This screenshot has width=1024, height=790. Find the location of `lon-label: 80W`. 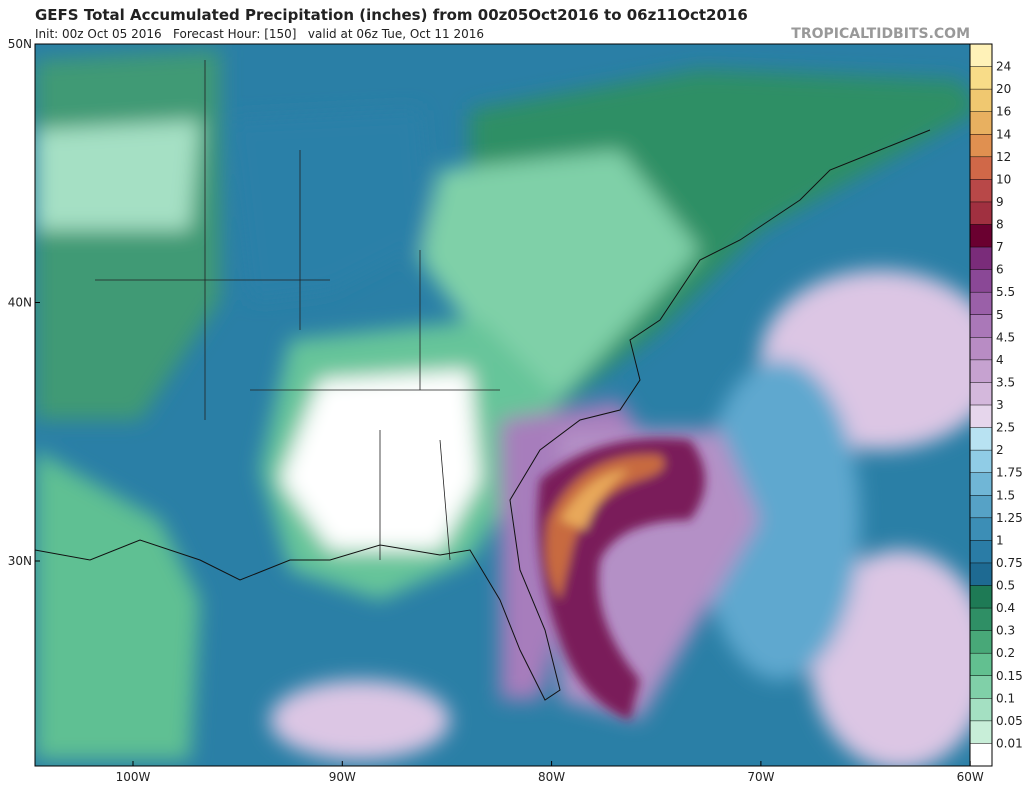

lon-label: 80W is located at coordinates (551, 777).